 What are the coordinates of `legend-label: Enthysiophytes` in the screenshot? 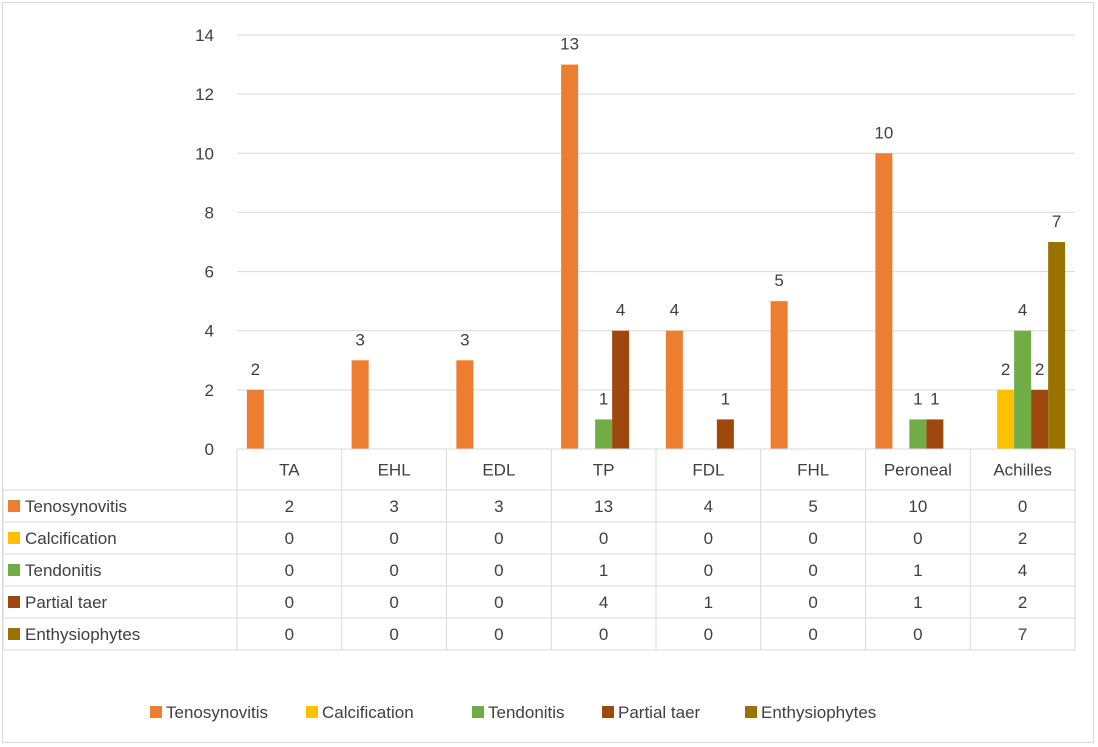 It's located at (818, 712).